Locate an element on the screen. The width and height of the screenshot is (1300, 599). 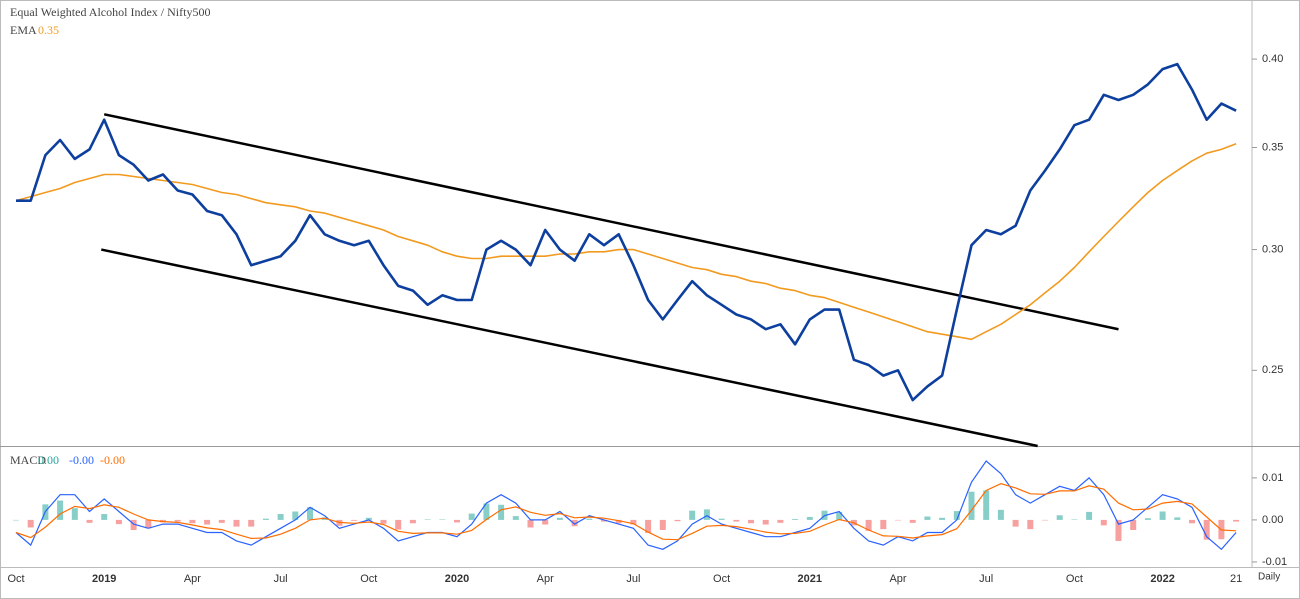
y-tick-label: 0.25 is located at coordinates (1272, 370).